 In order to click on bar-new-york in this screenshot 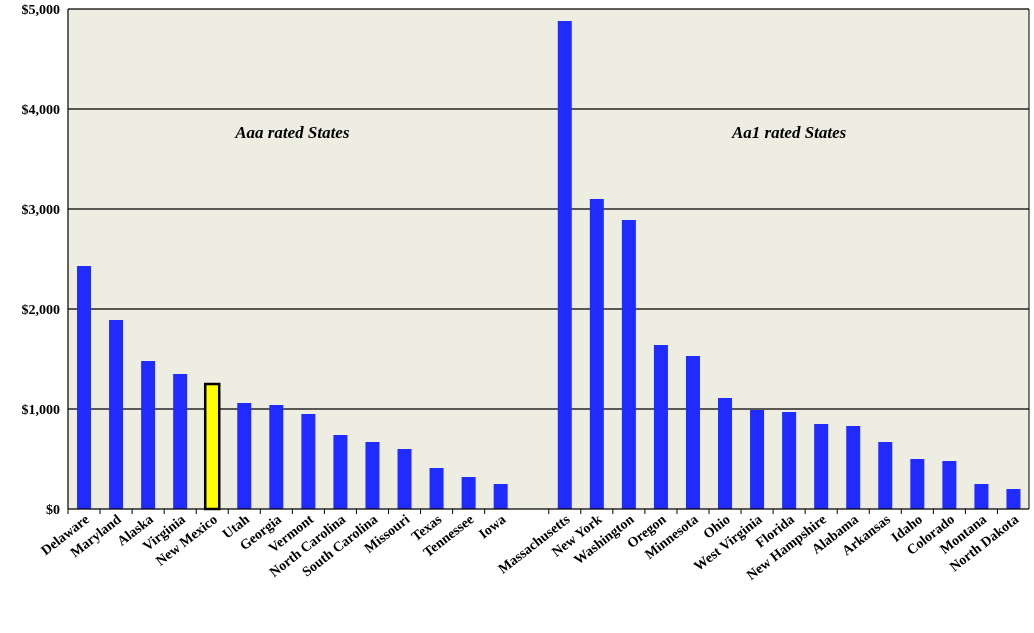, I will do `click(596, 354)`.